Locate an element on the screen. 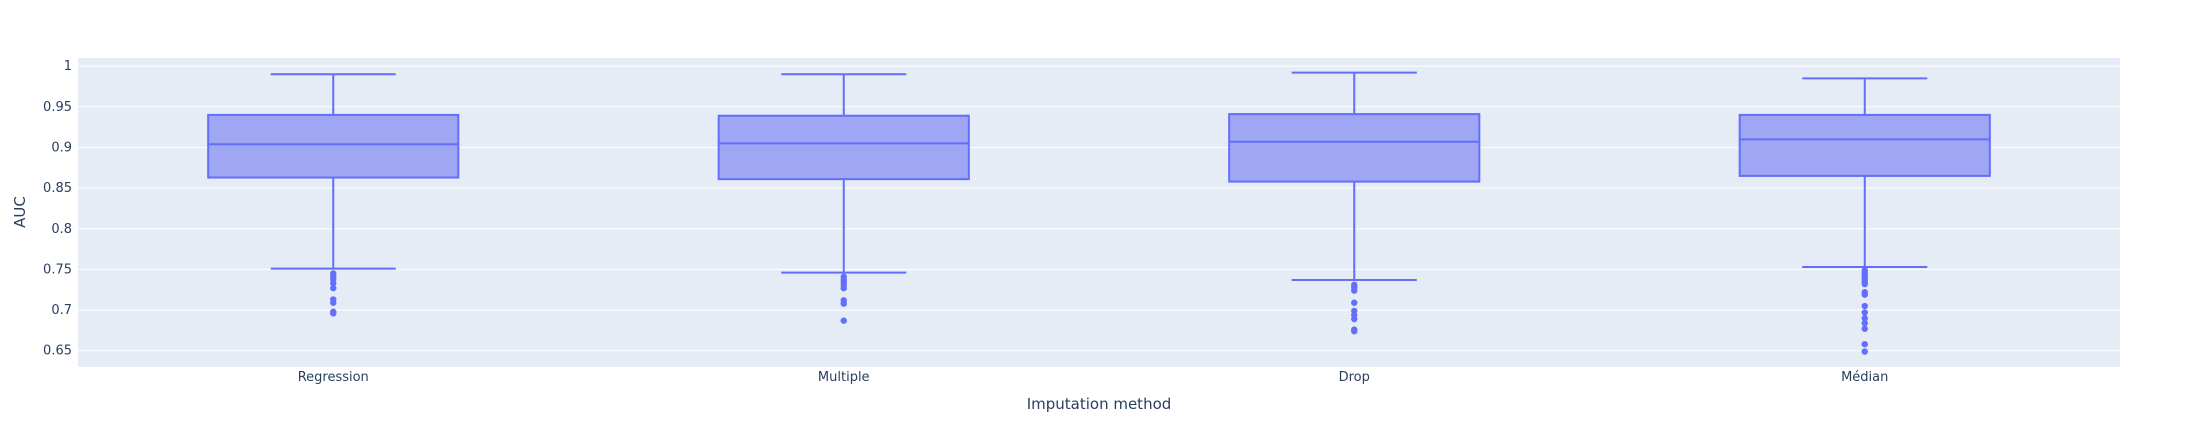 The width and height of the screenshot is (2195, 429). box-drop is located at coordinates (1354, 203).